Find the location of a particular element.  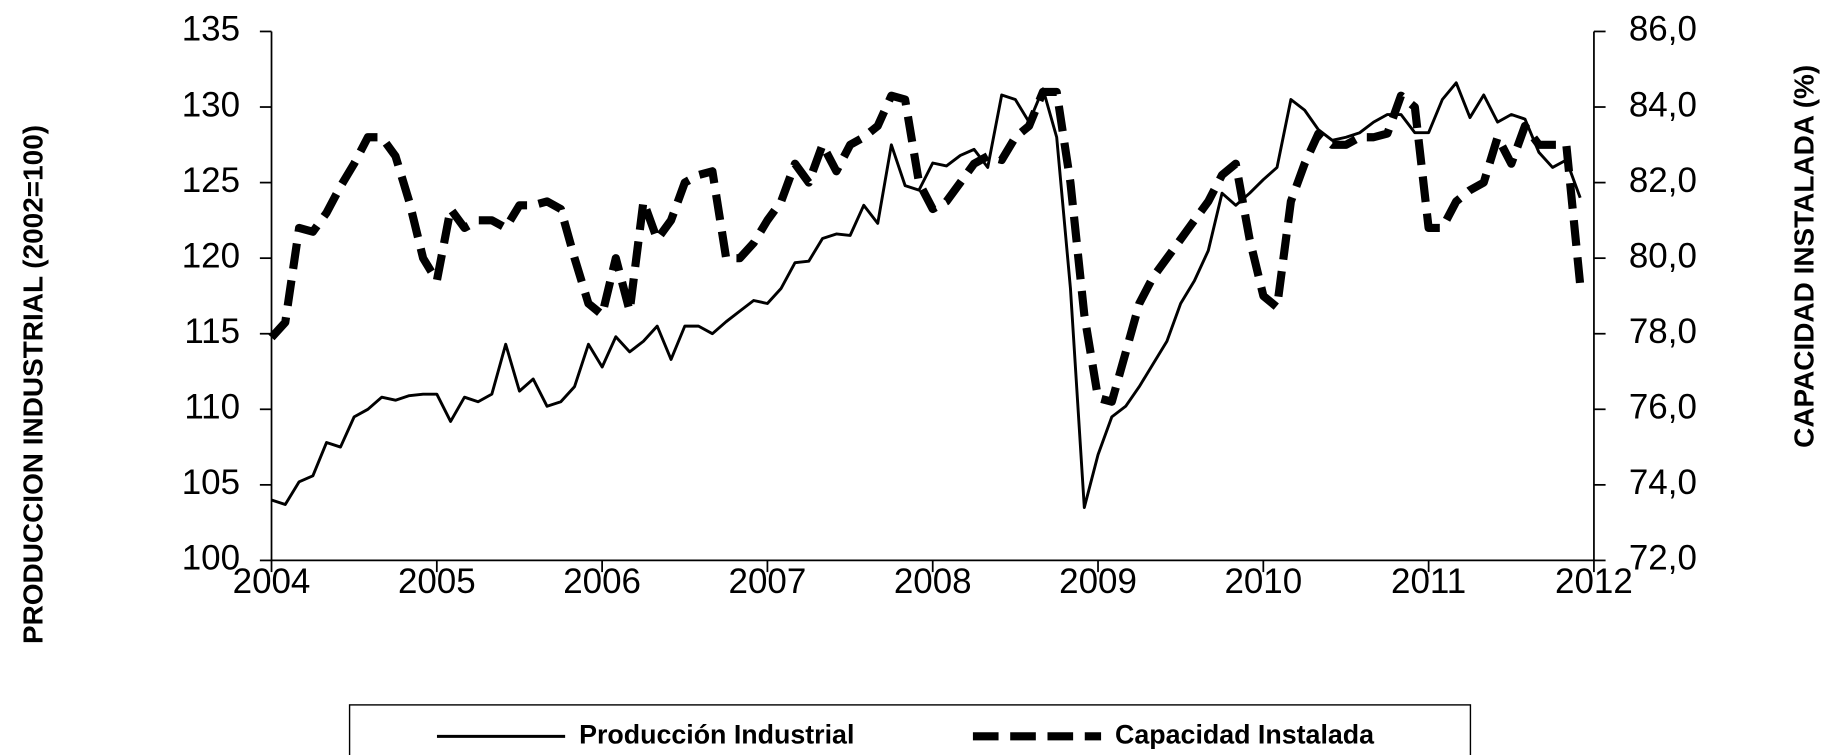

y2-tick-label: 72,0 is located at coordinates (1663, 558).